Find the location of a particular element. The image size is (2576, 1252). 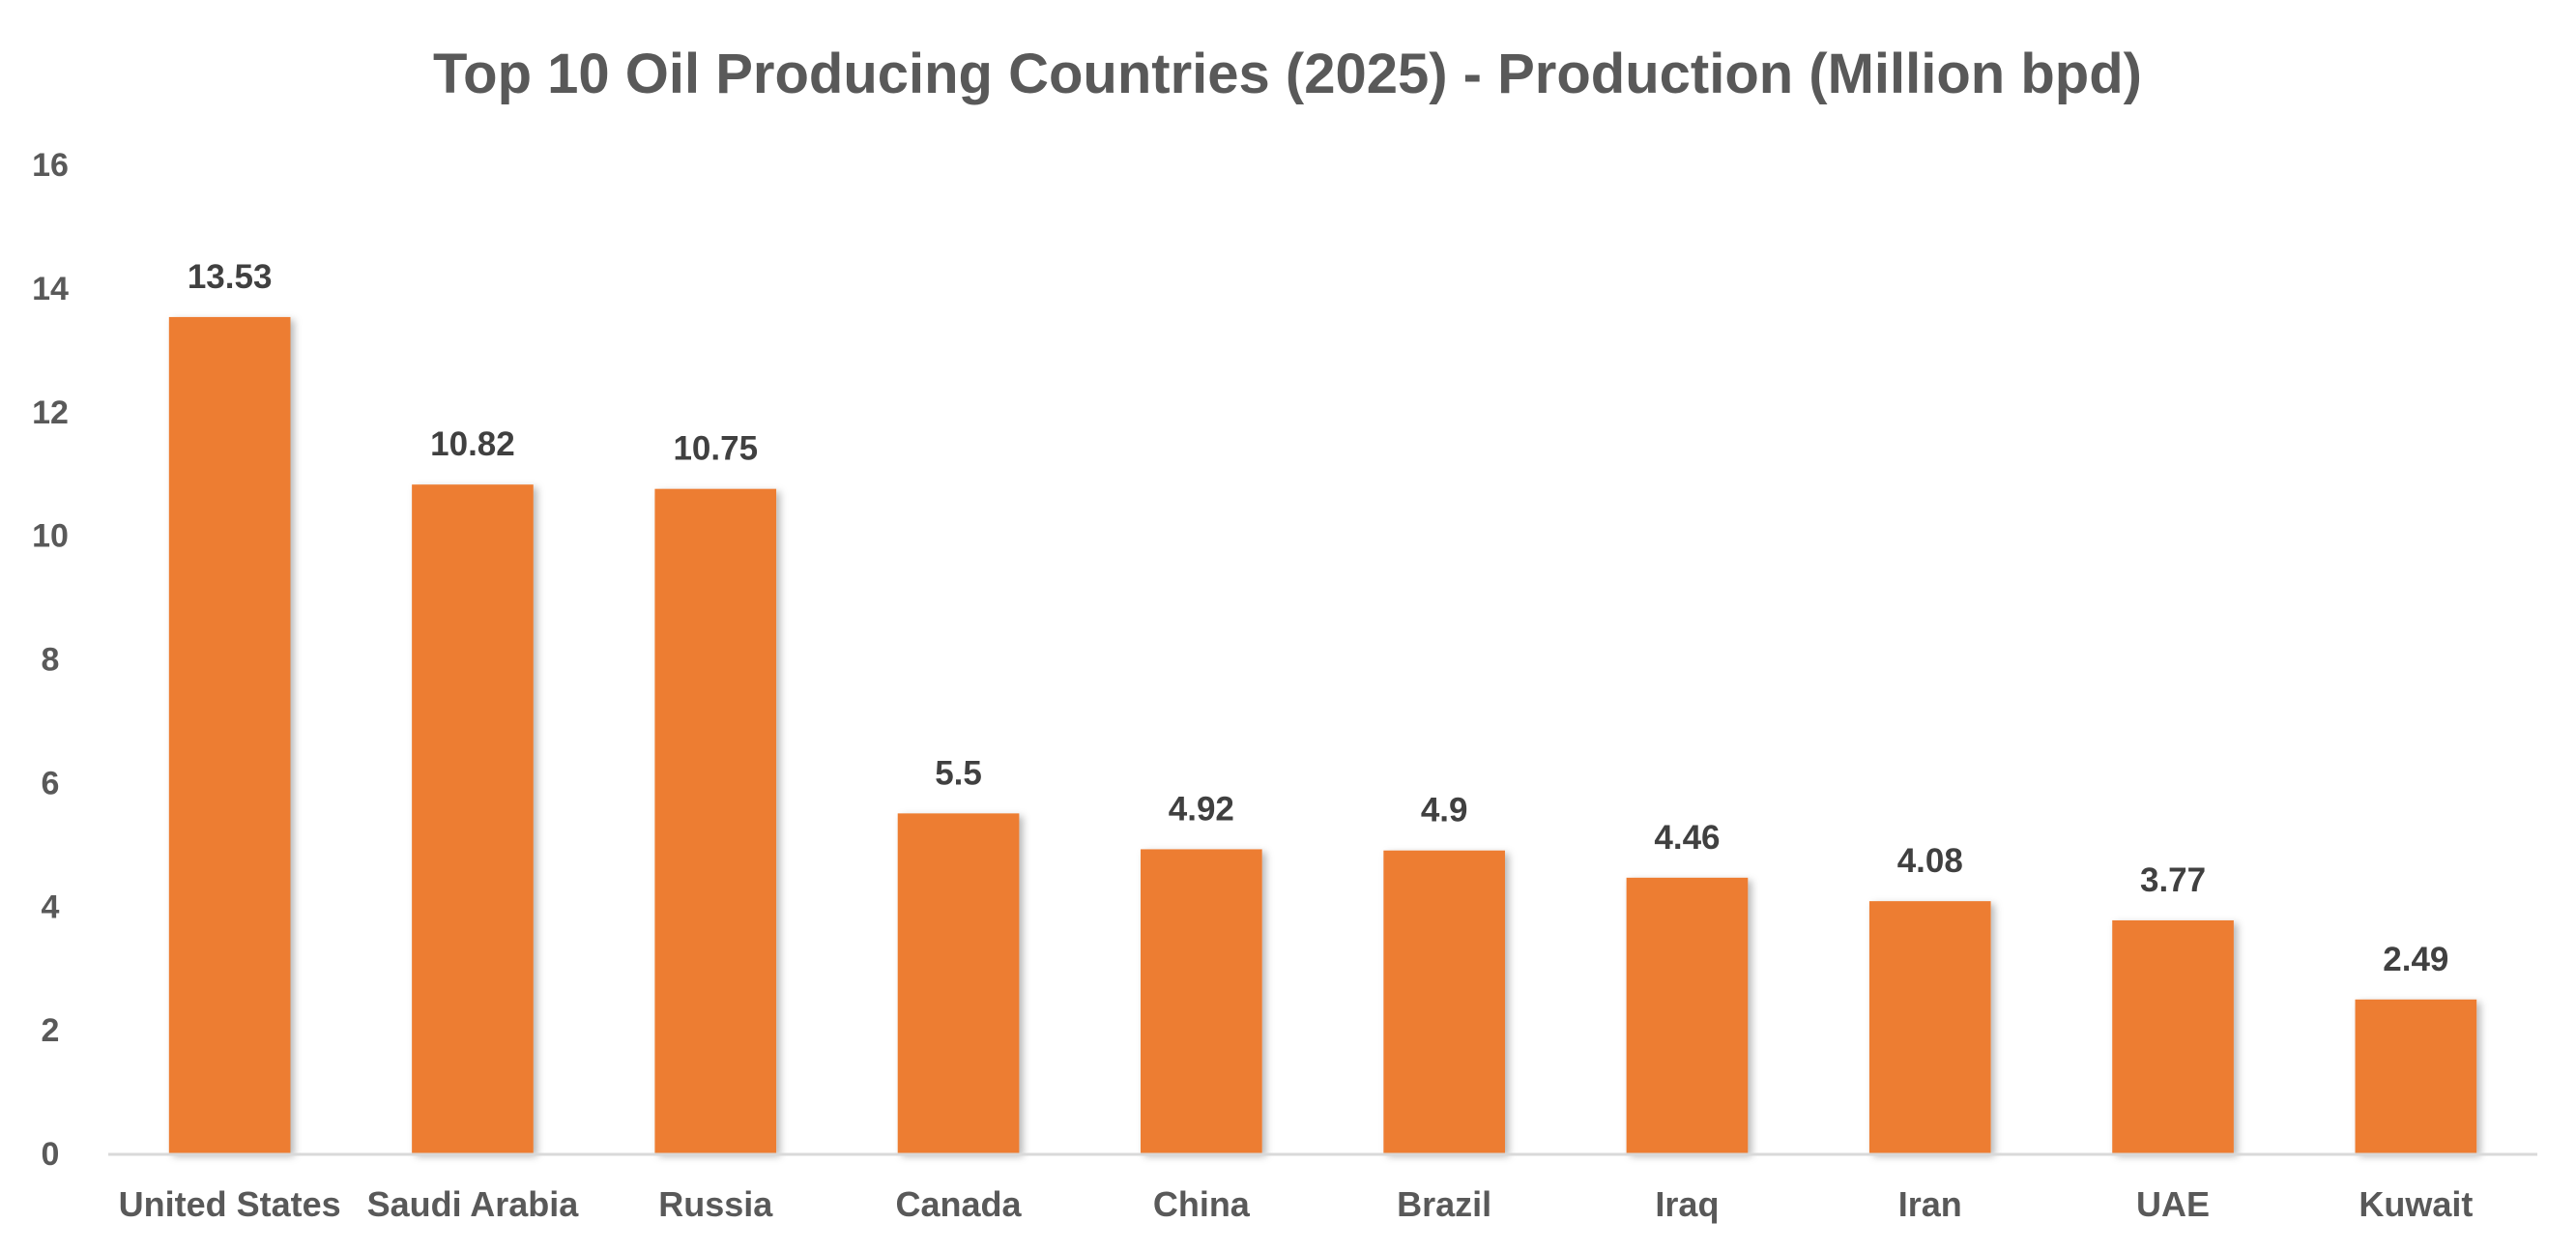

y-tick-label: 12 is located at coordinates (50, 412).